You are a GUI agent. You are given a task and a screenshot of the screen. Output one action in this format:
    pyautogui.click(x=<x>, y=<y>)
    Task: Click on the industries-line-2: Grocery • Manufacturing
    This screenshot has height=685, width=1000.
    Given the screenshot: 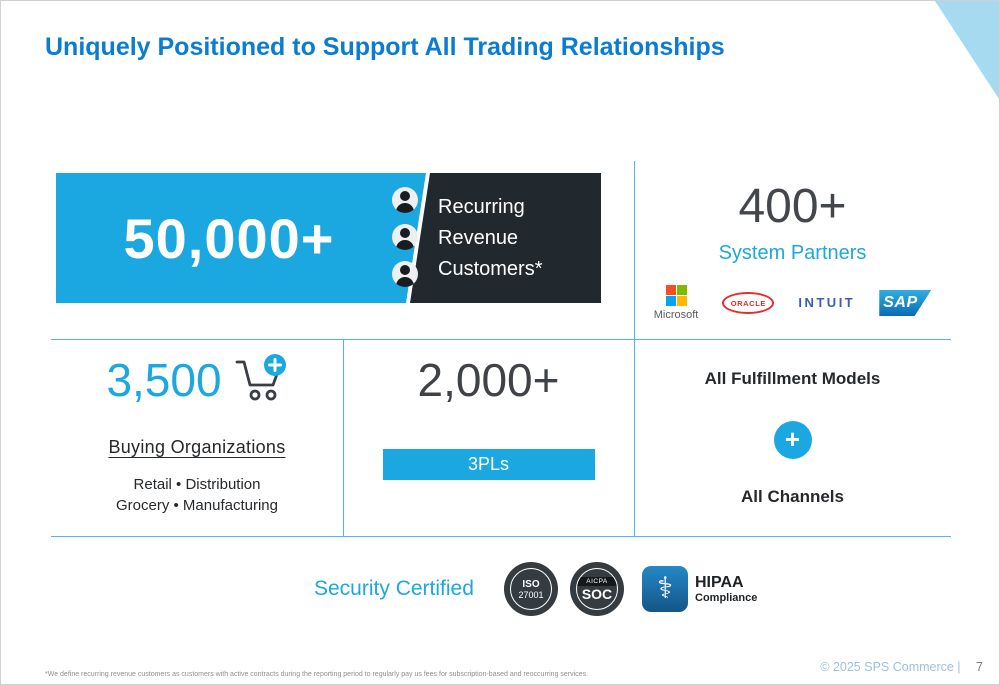 What is the action you would take?
    pyautogui.click(x=197, y=505)
    